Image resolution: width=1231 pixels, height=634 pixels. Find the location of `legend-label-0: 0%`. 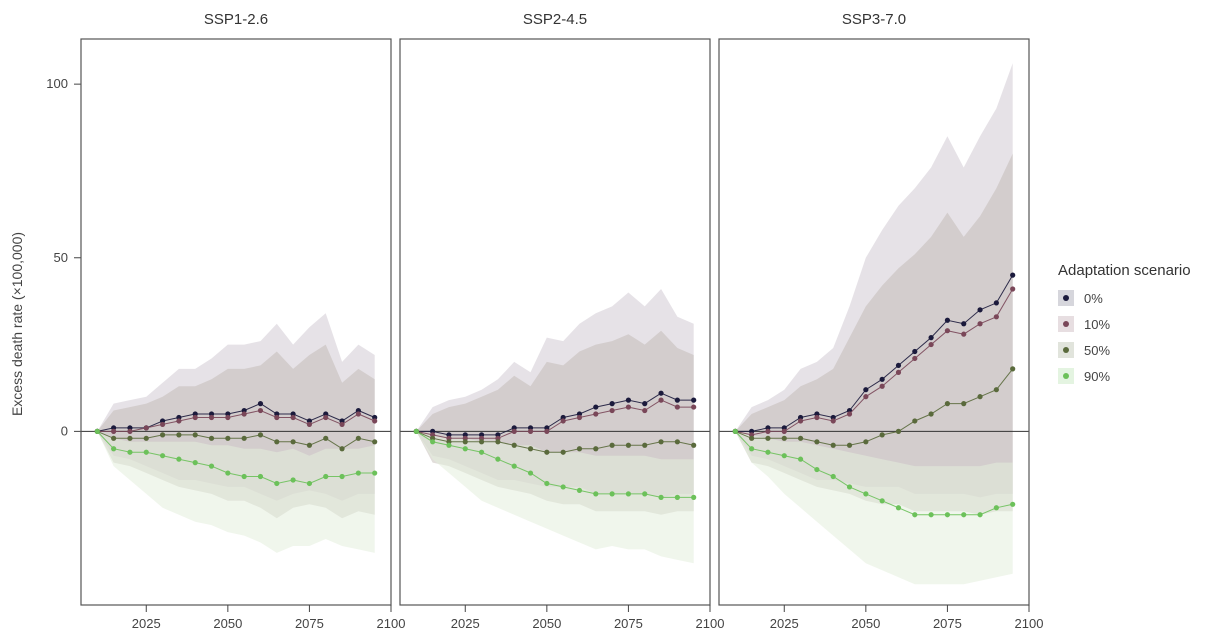

legend-label-0: 0% is located at coordinates (1093, 298).